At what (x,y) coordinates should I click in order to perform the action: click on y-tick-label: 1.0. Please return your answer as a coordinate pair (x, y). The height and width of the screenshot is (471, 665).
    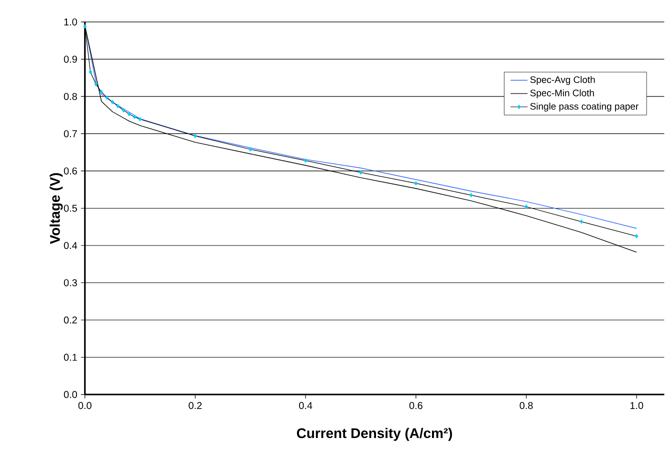
    Looking at the image, I should click on (71, 22).